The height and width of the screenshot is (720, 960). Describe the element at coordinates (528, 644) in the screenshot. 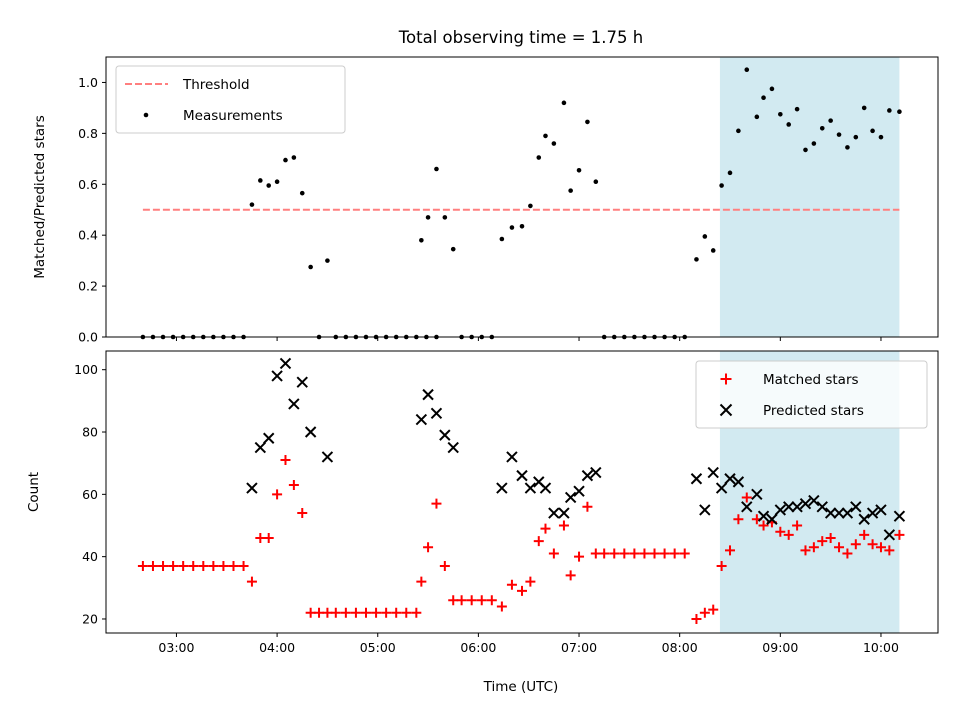

I see `count-x-ticks: 03:00 04:00 05:00 06:00 07:00 08:00 09:00 10:00` at that location.